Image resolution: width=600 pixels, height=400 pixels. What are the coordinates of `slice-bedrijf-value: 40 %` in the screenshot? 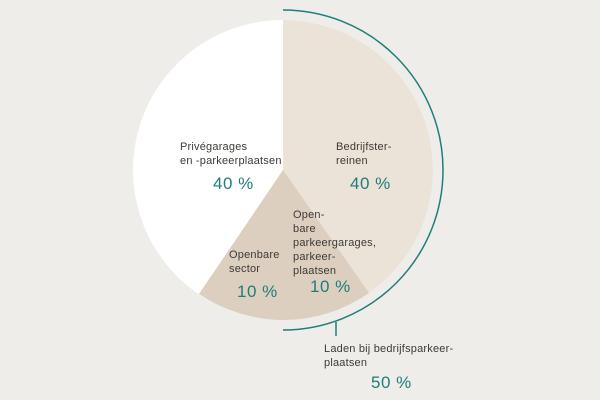 It's located at (370, 183).